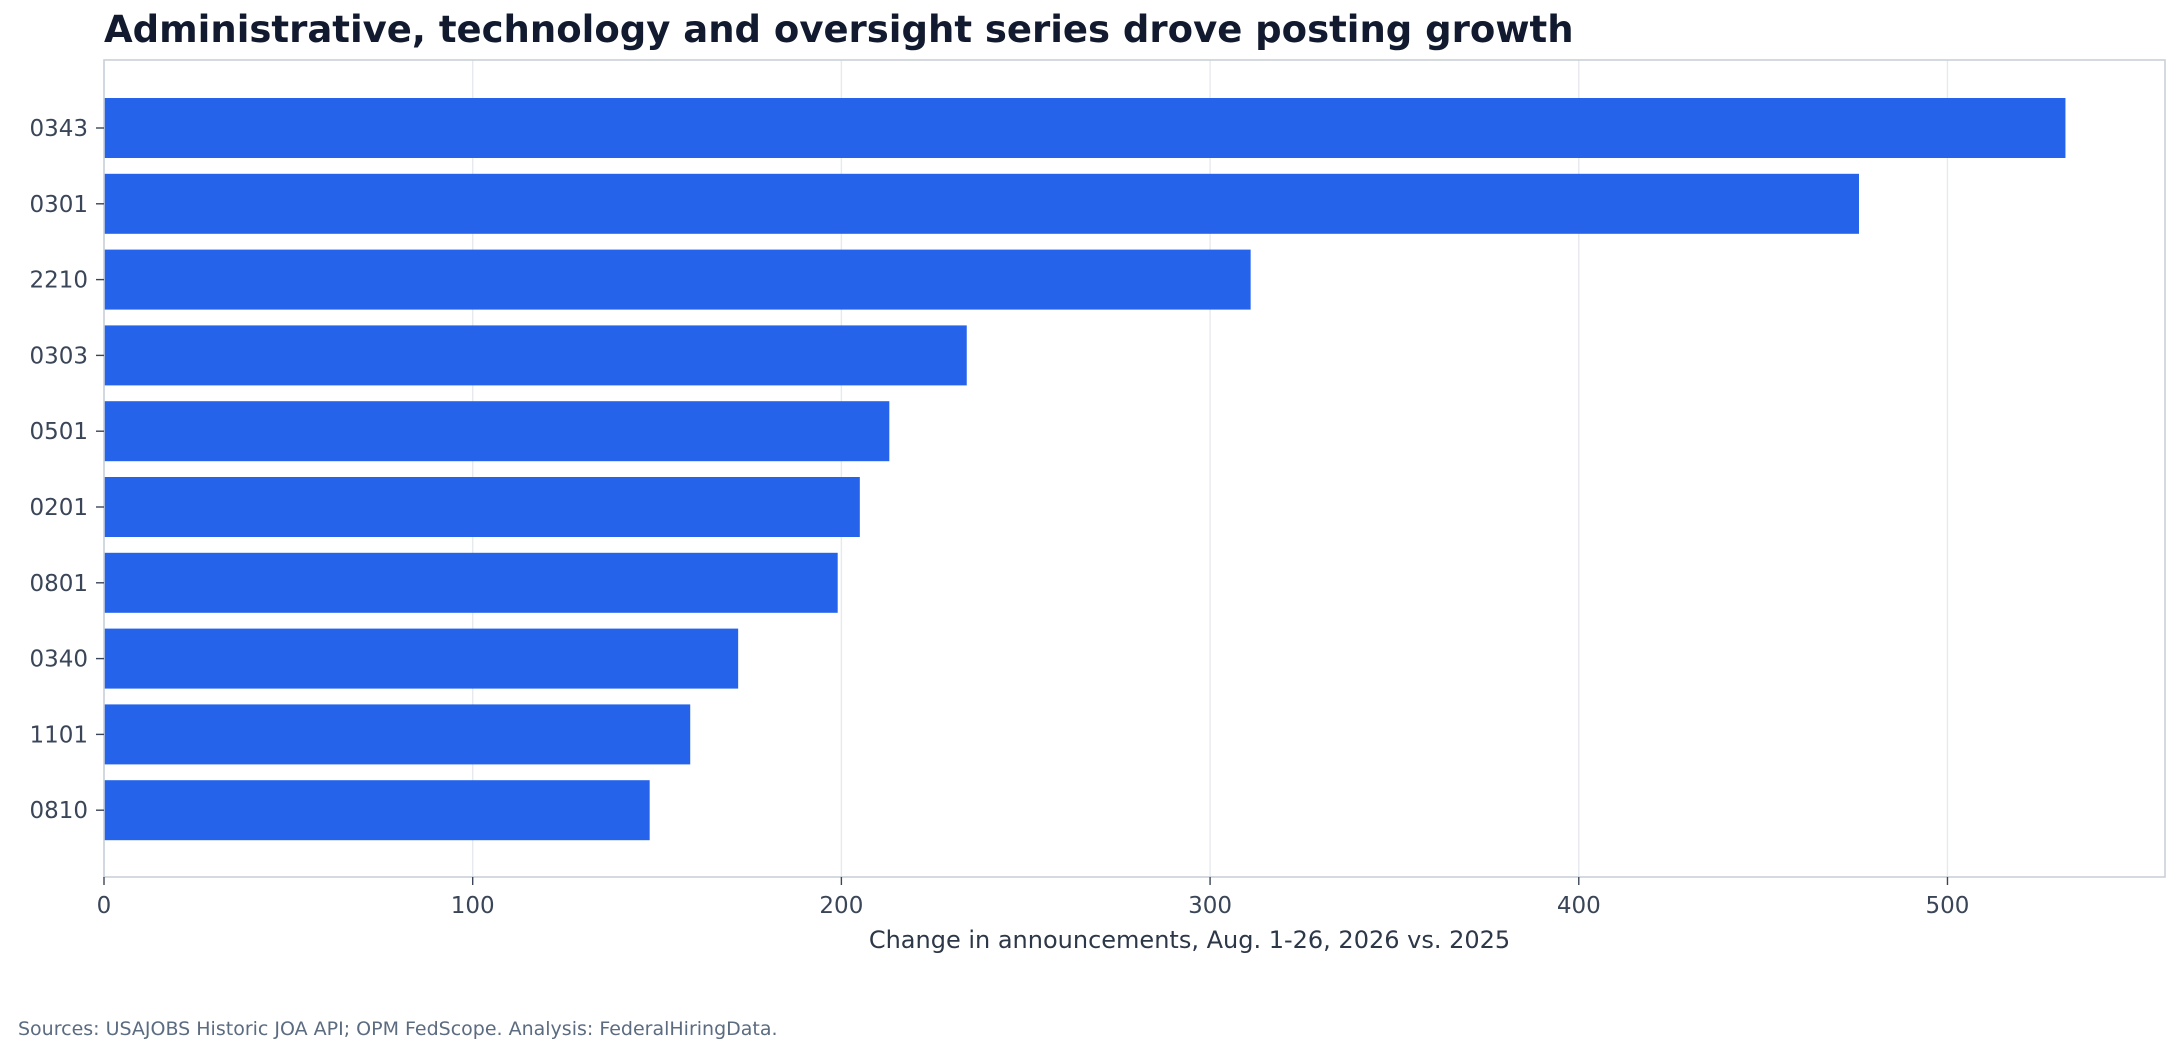 The height and width of the screenshot is (1057, 2183). Describe the element at coordinates (58, 508) in the screenshot. I see `y-tick-label: 0201` at that location.